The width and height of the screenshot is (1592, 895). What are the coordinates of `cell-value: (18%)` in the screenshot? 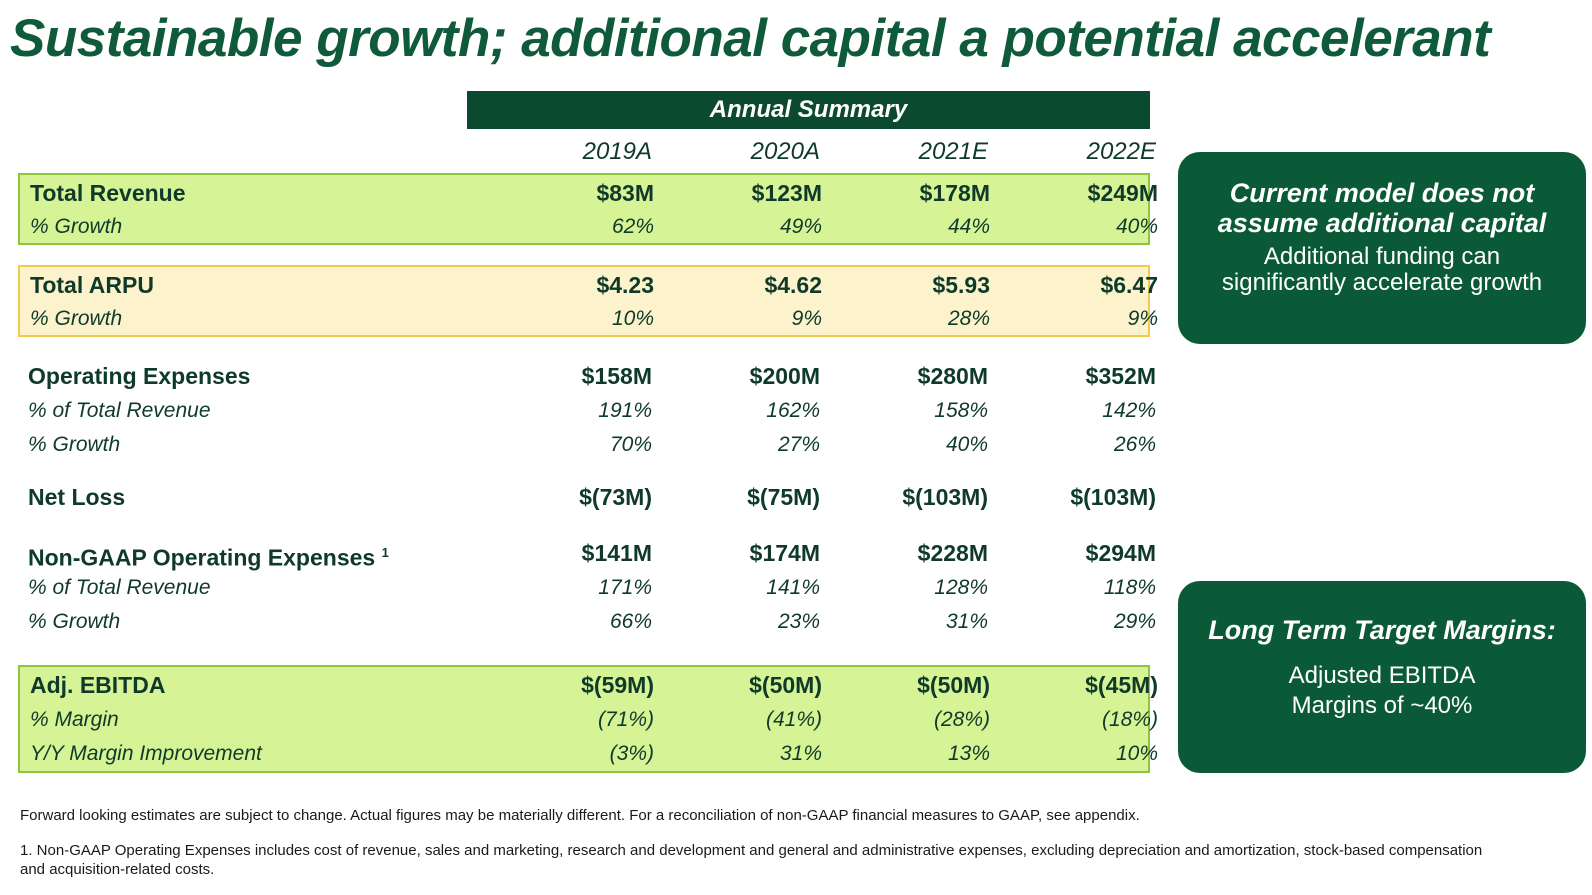 It's located at (1129, 719).